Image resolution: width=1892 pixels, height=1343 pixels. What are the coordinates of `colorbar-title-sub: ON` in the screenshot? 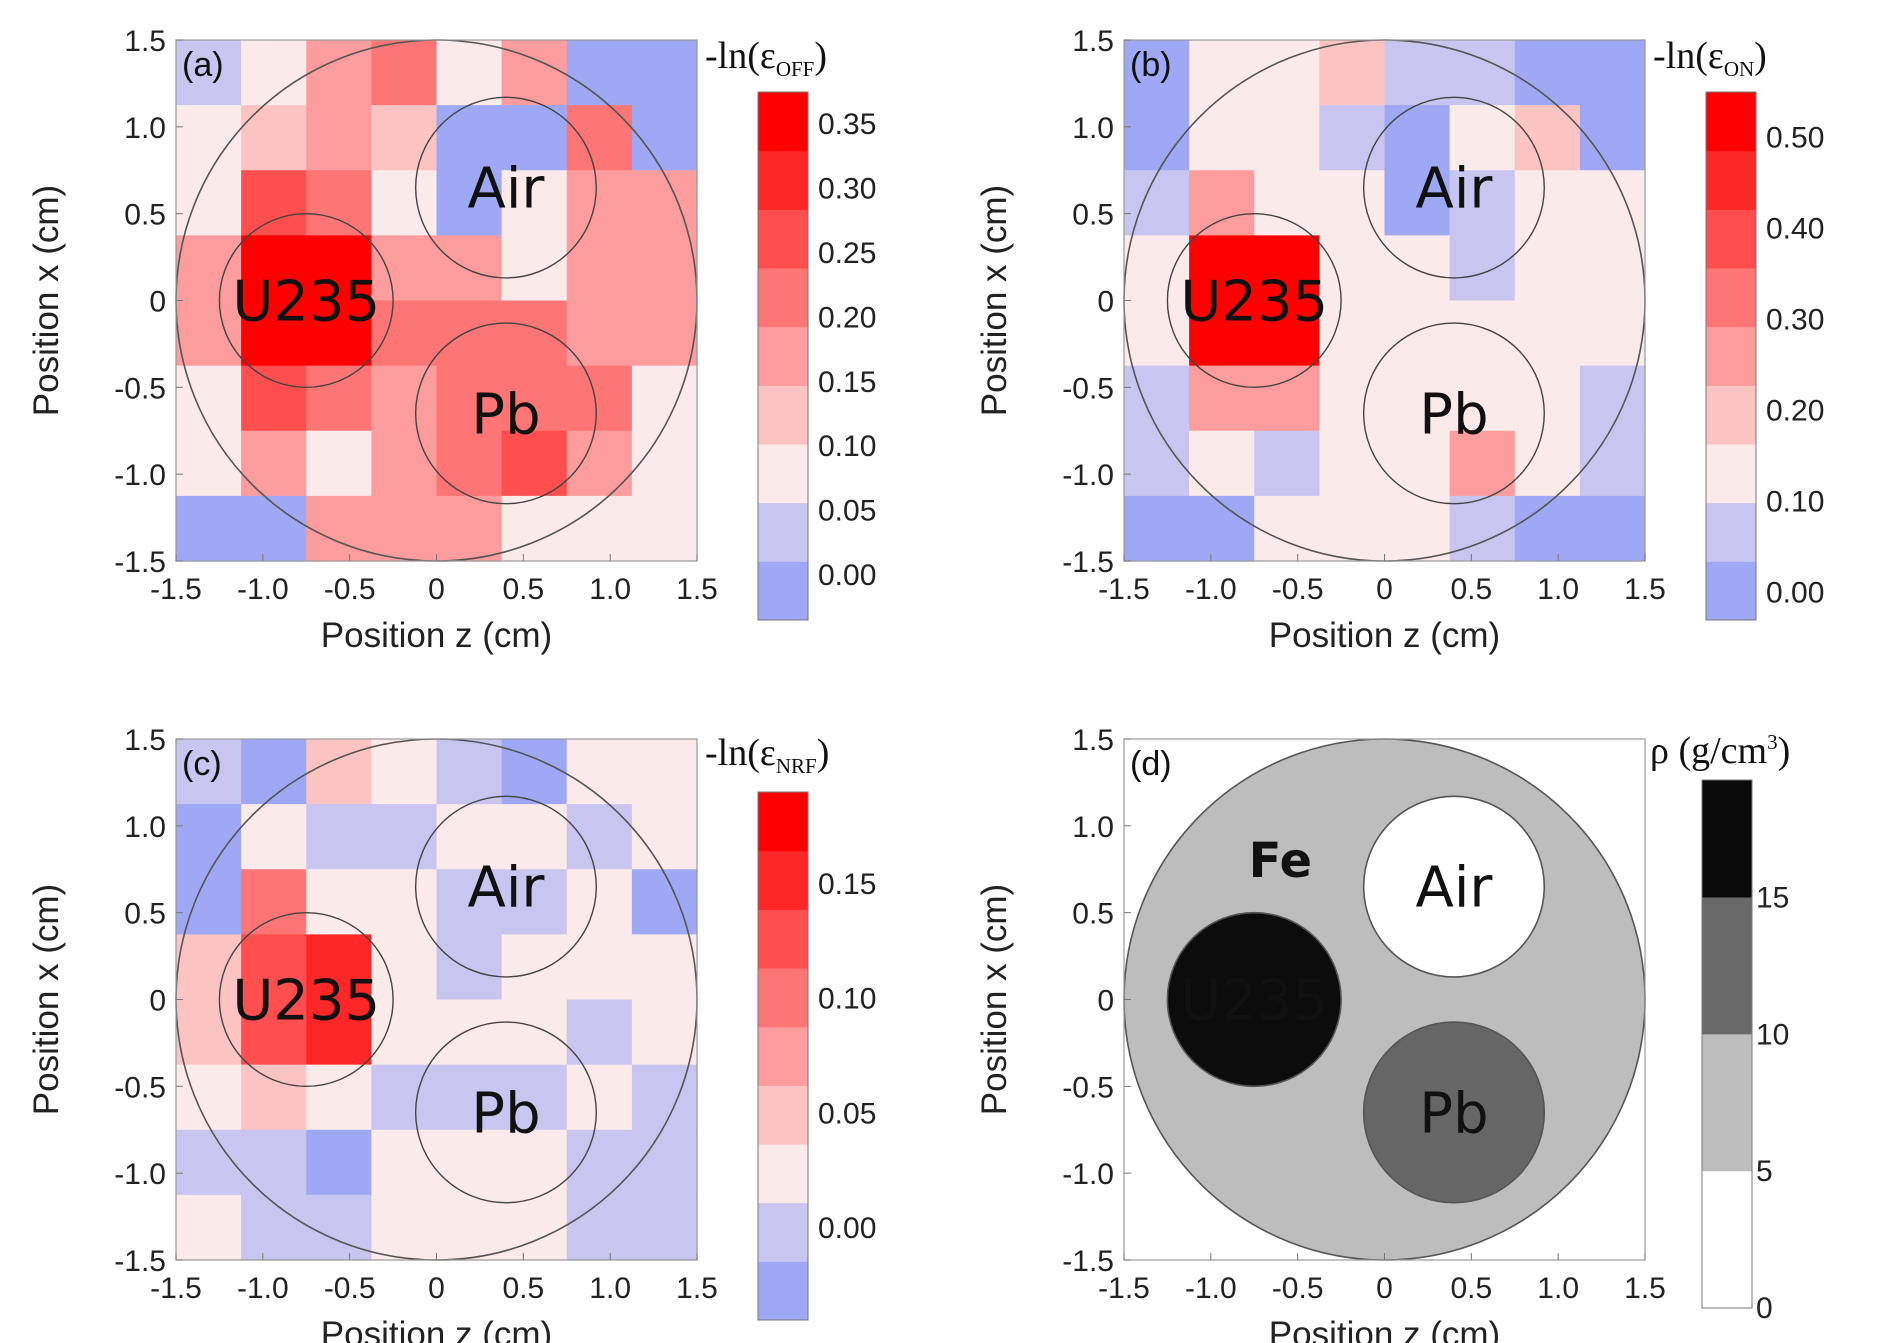 It's located at (1739, 69).